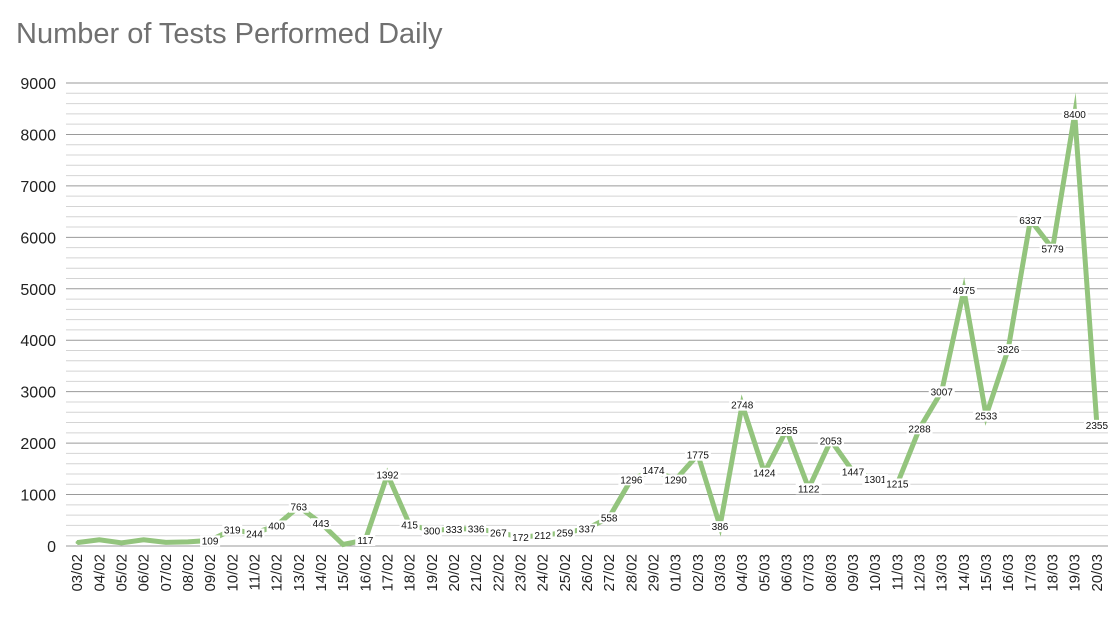  Describe the element at coordinates (565, 573) in the screenshot. I see `x-tick-label: 25/02` at that location.